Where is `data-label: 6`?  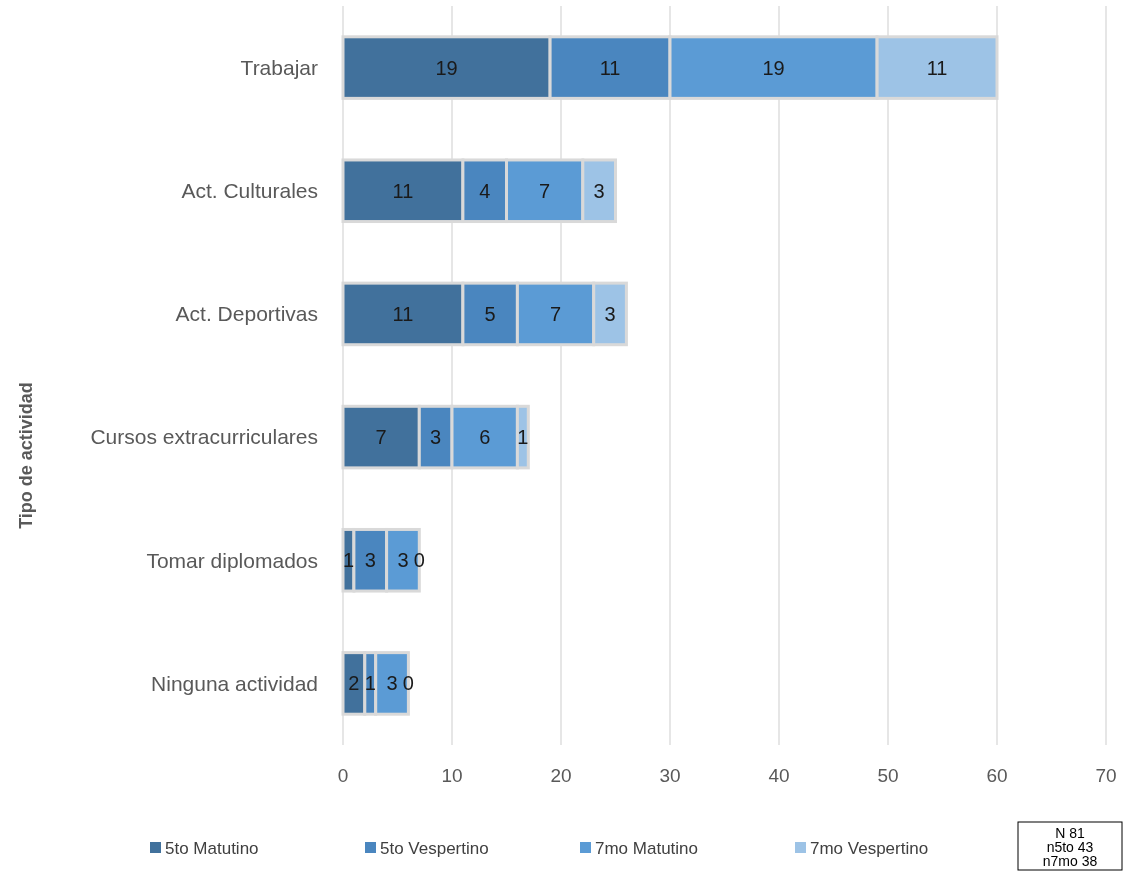
data-label: 6 is located at coordinates (485, 437).